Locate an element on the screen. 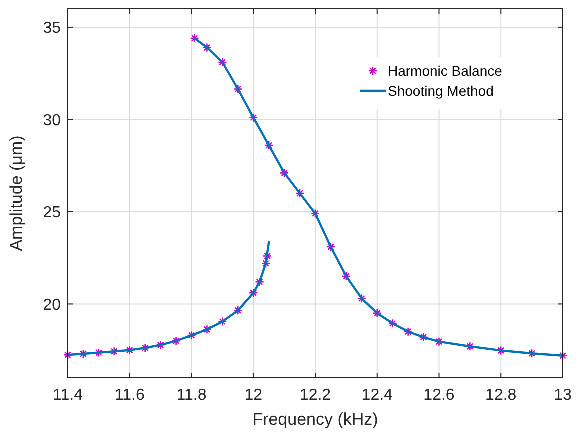 This screenshot has width=583, height=433. x-tick-label: 11.8 is located at coordinates (191, 395).